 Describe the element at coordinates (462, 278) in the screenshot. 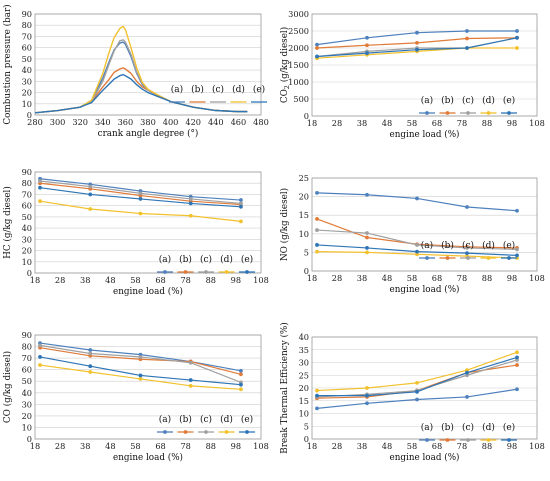

I see `x-tick-label: 78` at that location.